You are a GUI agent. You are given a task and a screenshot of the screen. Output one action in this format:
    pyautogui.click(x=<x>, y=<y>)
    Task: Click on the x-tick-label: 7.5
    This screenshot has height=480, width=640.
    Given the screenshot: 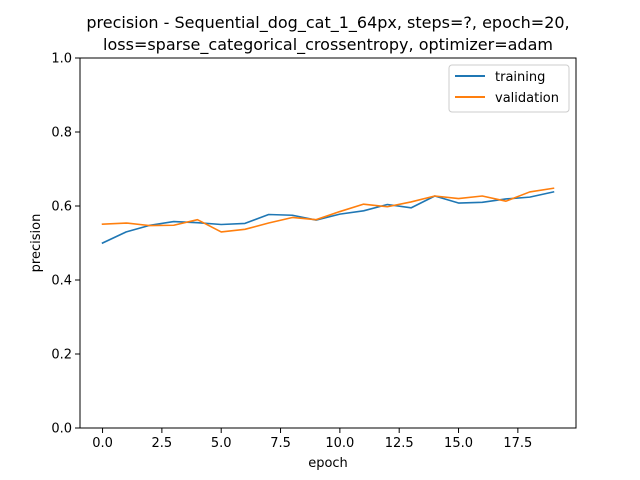 What is the action you would take?
    pyautogui.click(x=280, y=443)
    